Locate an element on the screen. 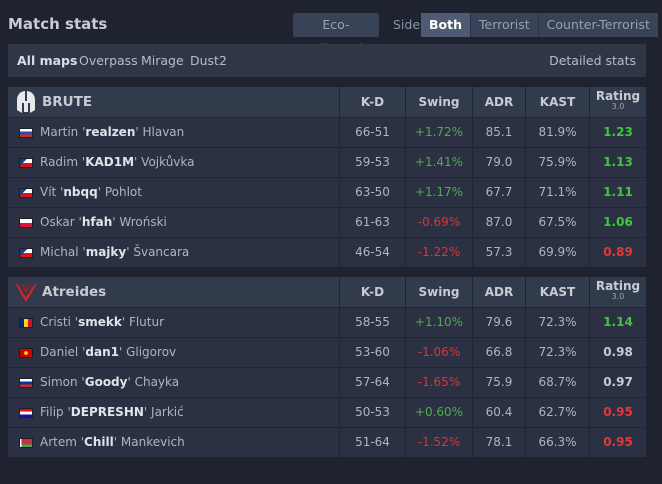 This screenshot has width=662, height=484. player-first-name: Oskar is located at coordinates (57, 222).